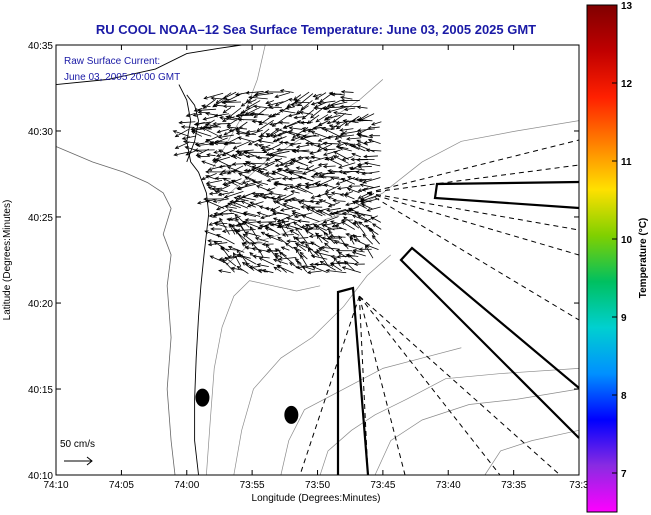 The height and width of the screenshot is (515, 651). What do you see at coordinates (121, 485) in the screenshot?
I see `x-tick-label: 74:05` at bounding box center [121, 485].